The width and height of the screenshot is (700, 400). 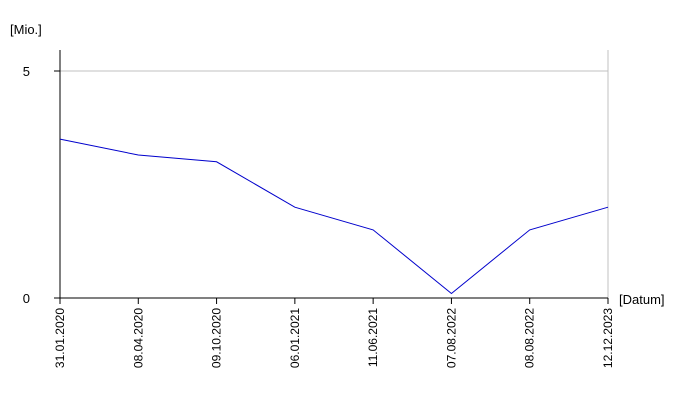 I want to click on x-tick-label: 07.08.2022, so click(x=451, y=338).